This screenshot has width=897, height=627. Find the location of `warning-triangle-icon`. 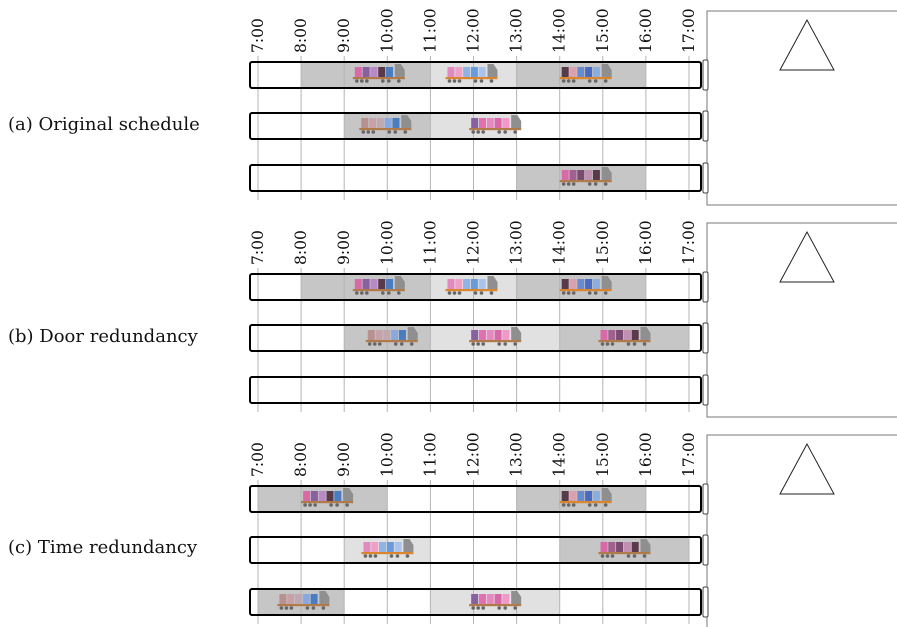

warning-triangle-icon is located at coordinates (807, 256).